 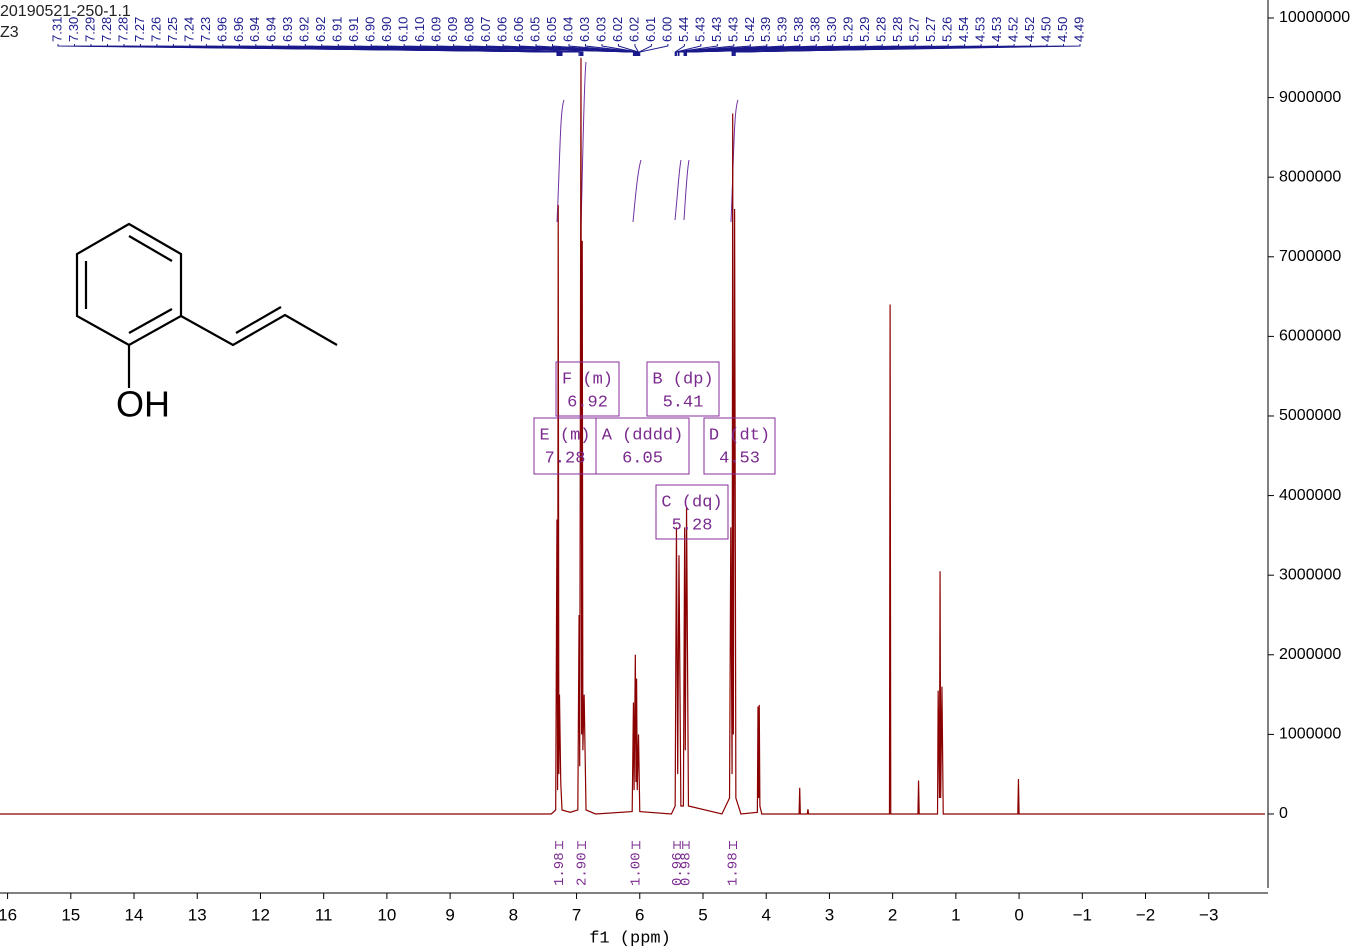 I want to click on x-tick-label: 11, so click(x=324, y=914).